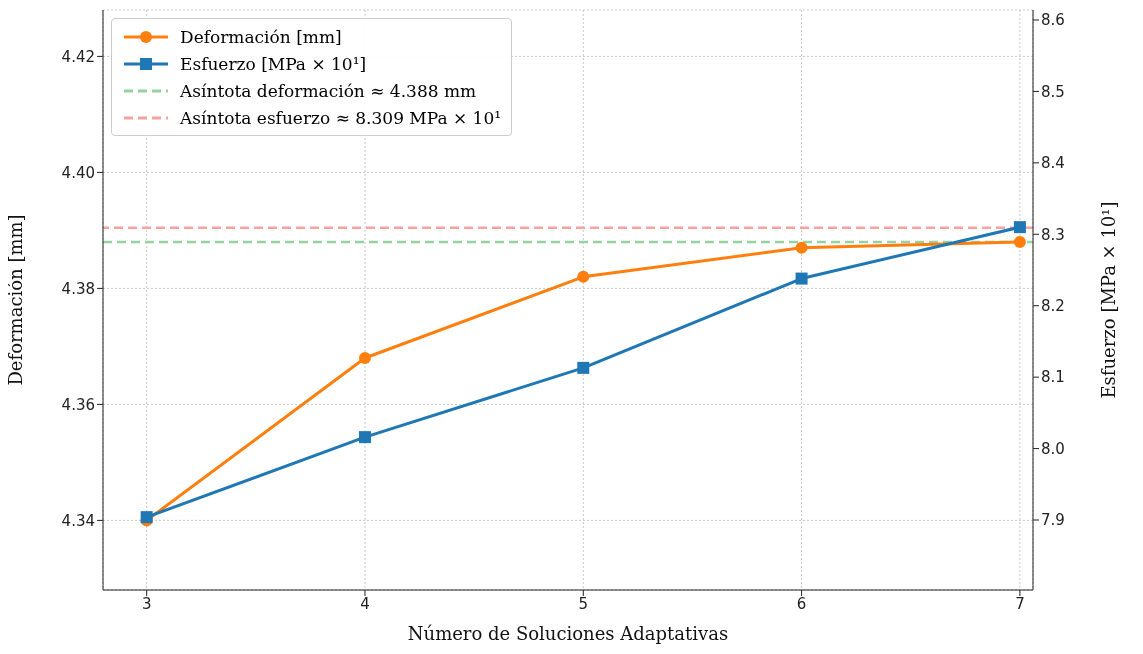 Image resolution: width=1143 pixels, height=654 pixels. Describe the element at coordinates (1053, 306) in the screenshot. I see `y2-tick-label: 8.2` at that location.